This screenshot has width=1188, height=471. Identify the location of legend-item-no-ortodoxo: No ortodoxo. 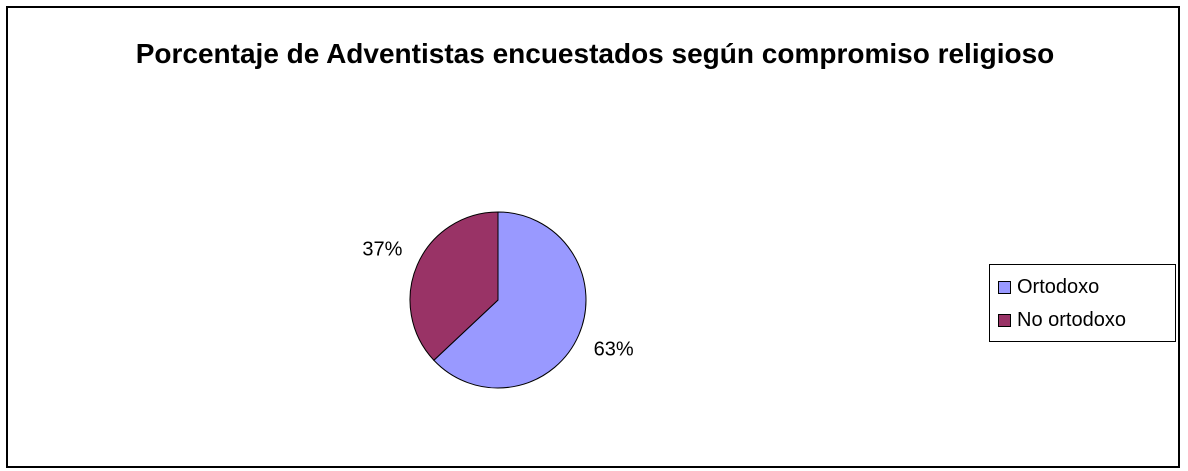
(1082, 320).